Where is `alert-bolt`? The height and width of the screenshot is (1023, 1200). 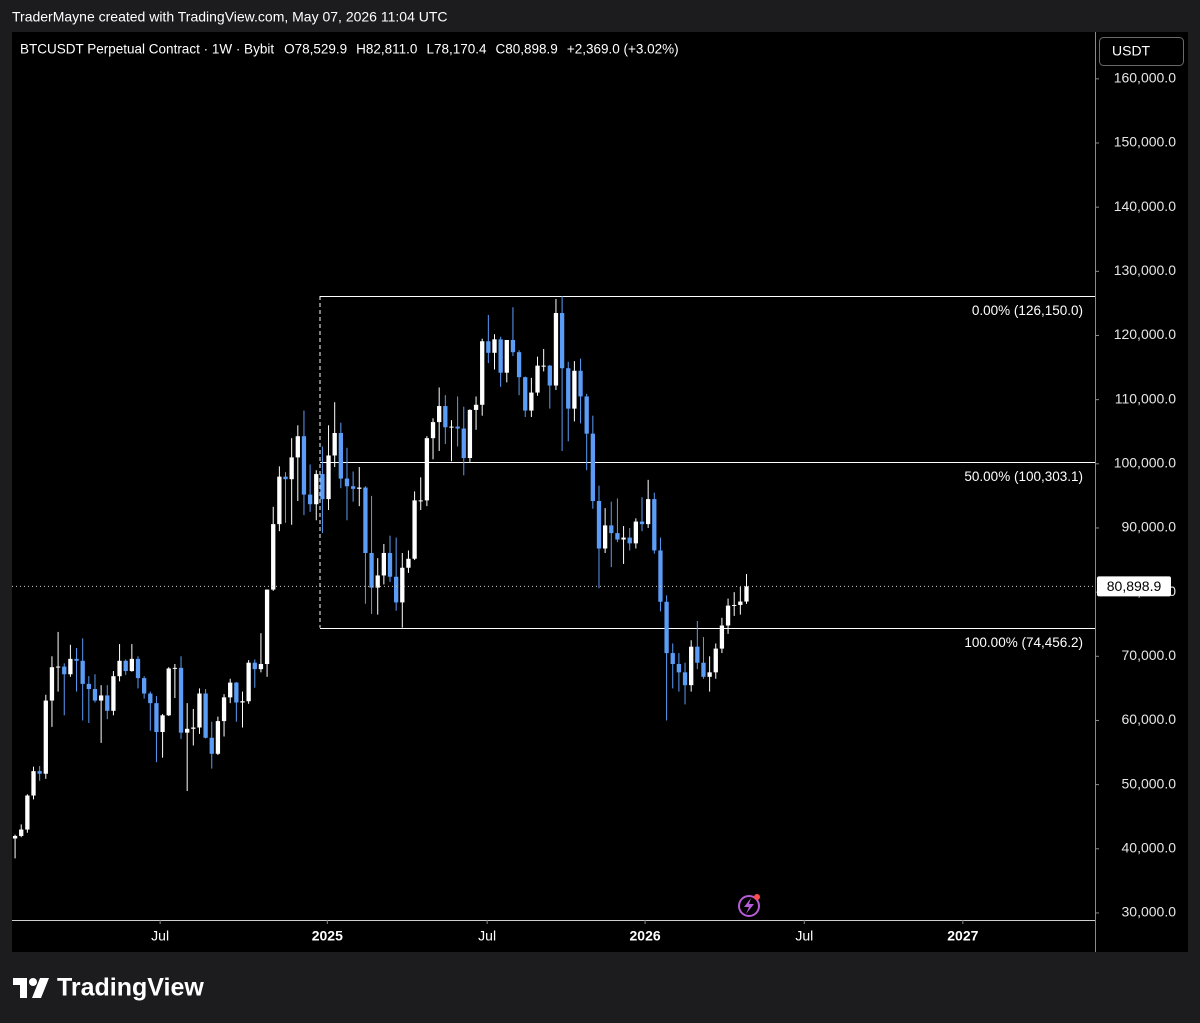 alert-bolt is located at coordinates (749, 906).